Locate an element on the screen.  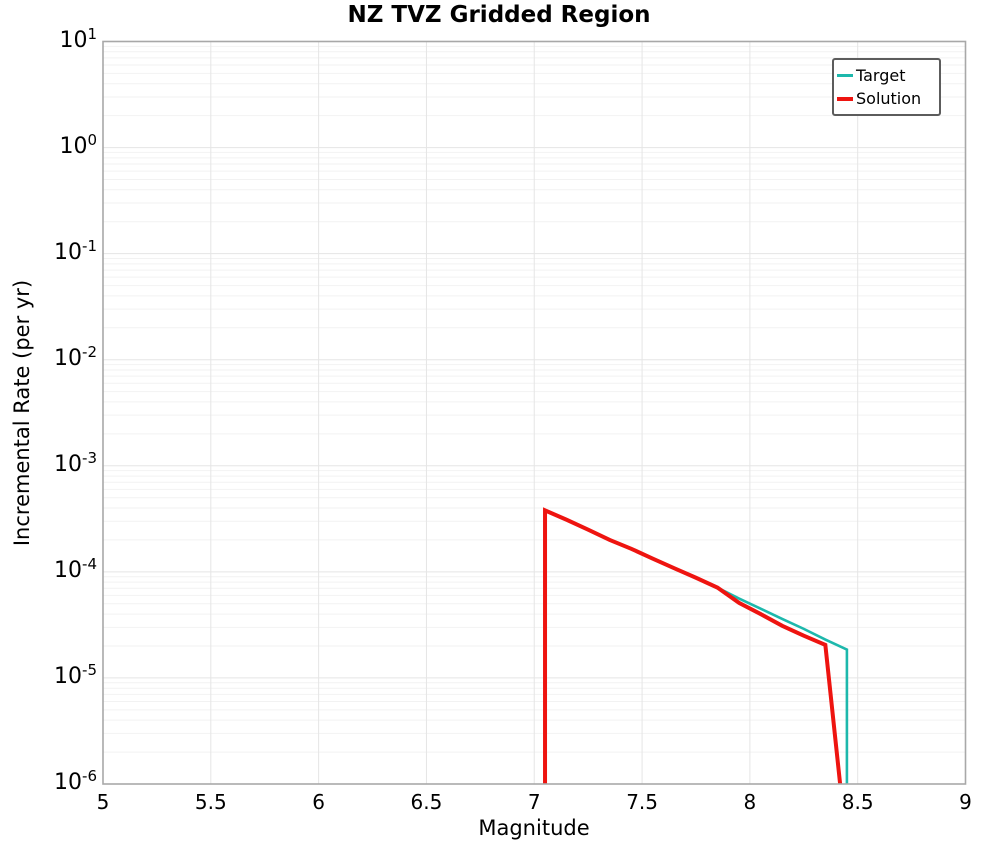
legend-label: Target is located at coordinates (881, 75).